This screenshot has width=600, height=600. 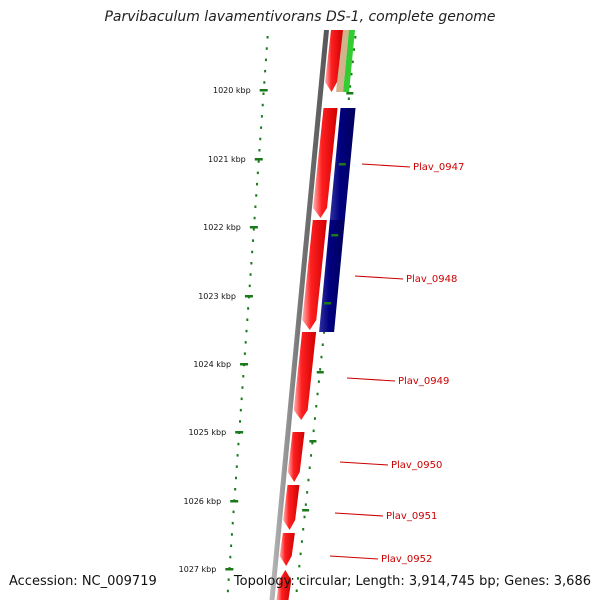 I want to click on kbp-tick-label: 1022 kbp, so click(x=222, y=227).